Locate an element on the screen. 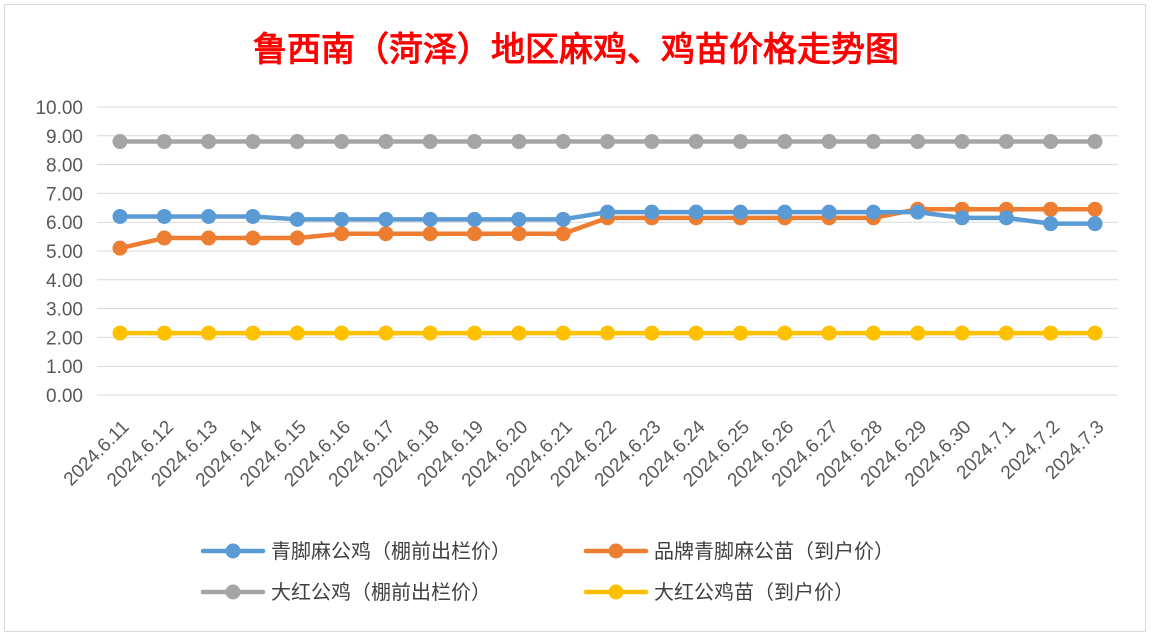  y-tick-label: 0.00 is located at coordinates (64, 396).